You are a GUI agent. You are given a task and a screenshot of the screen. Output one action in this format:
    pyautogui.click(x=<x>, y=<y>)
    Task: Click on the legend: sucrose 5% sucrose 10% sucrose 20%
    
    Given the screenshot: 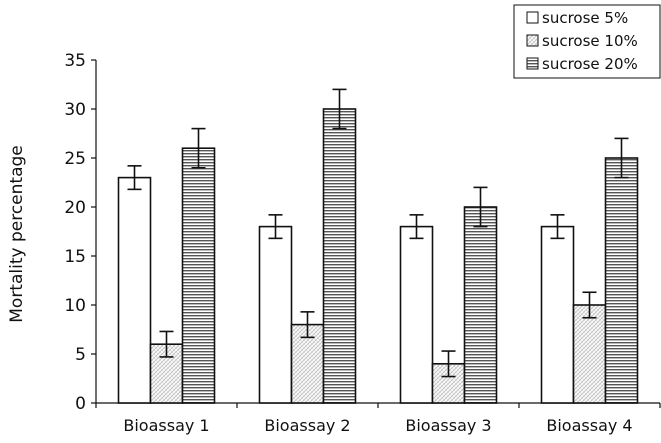 What is the action you would take?
    pyautogui.click(x=587, y=41)
    